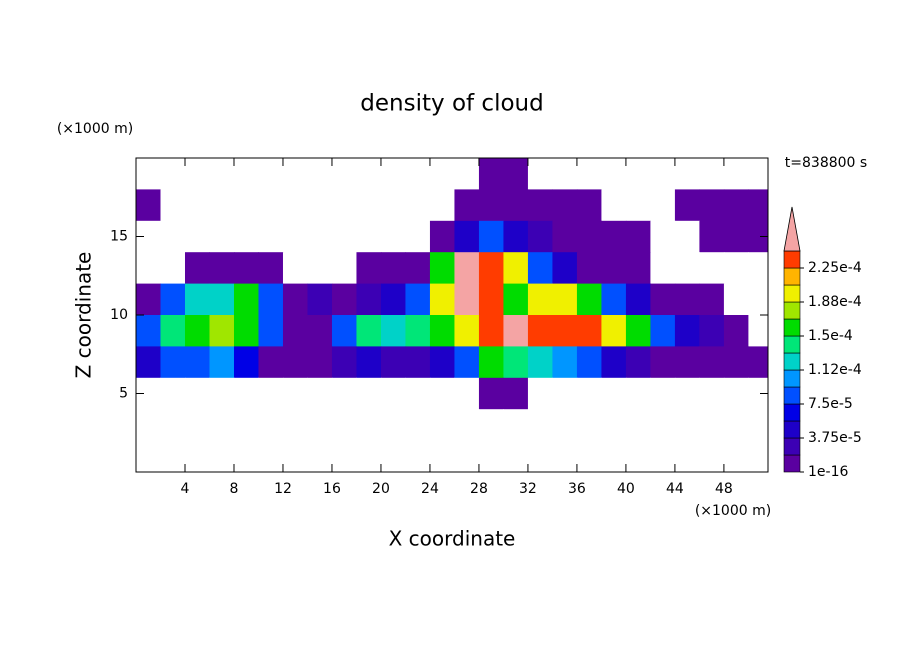 This screenshot has width=904, height=654. Describe the element at coordinates (123, 394) in the screenshot. I see `y-tick-label: 5` at that location.